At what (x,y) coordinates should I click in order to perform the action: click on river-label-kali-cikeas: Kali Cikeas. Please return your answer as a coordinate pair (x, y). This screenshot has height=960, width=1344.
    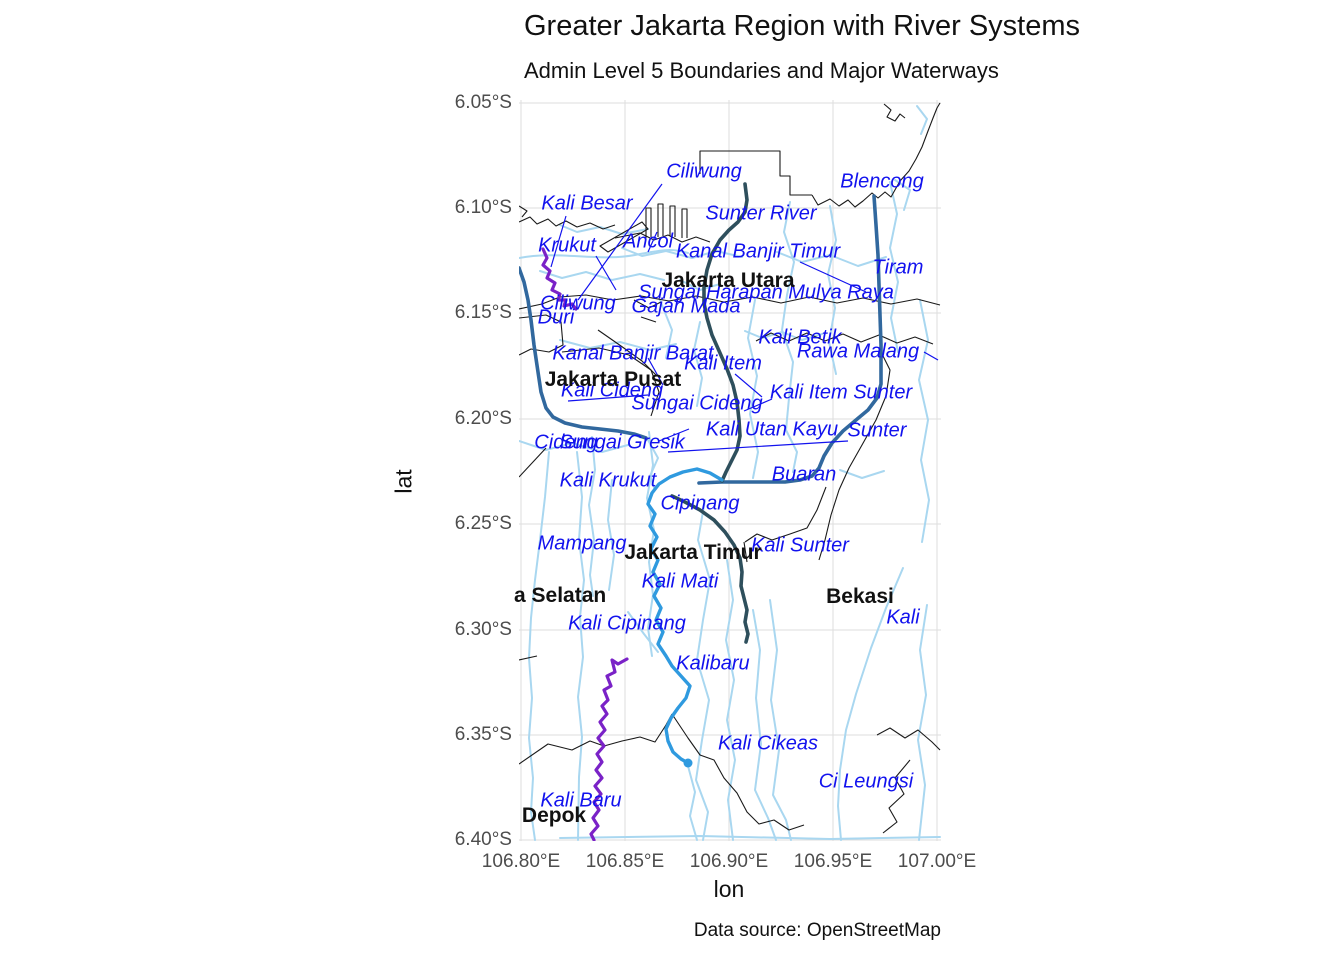
    Looking at the image, I should click on (768, 743).